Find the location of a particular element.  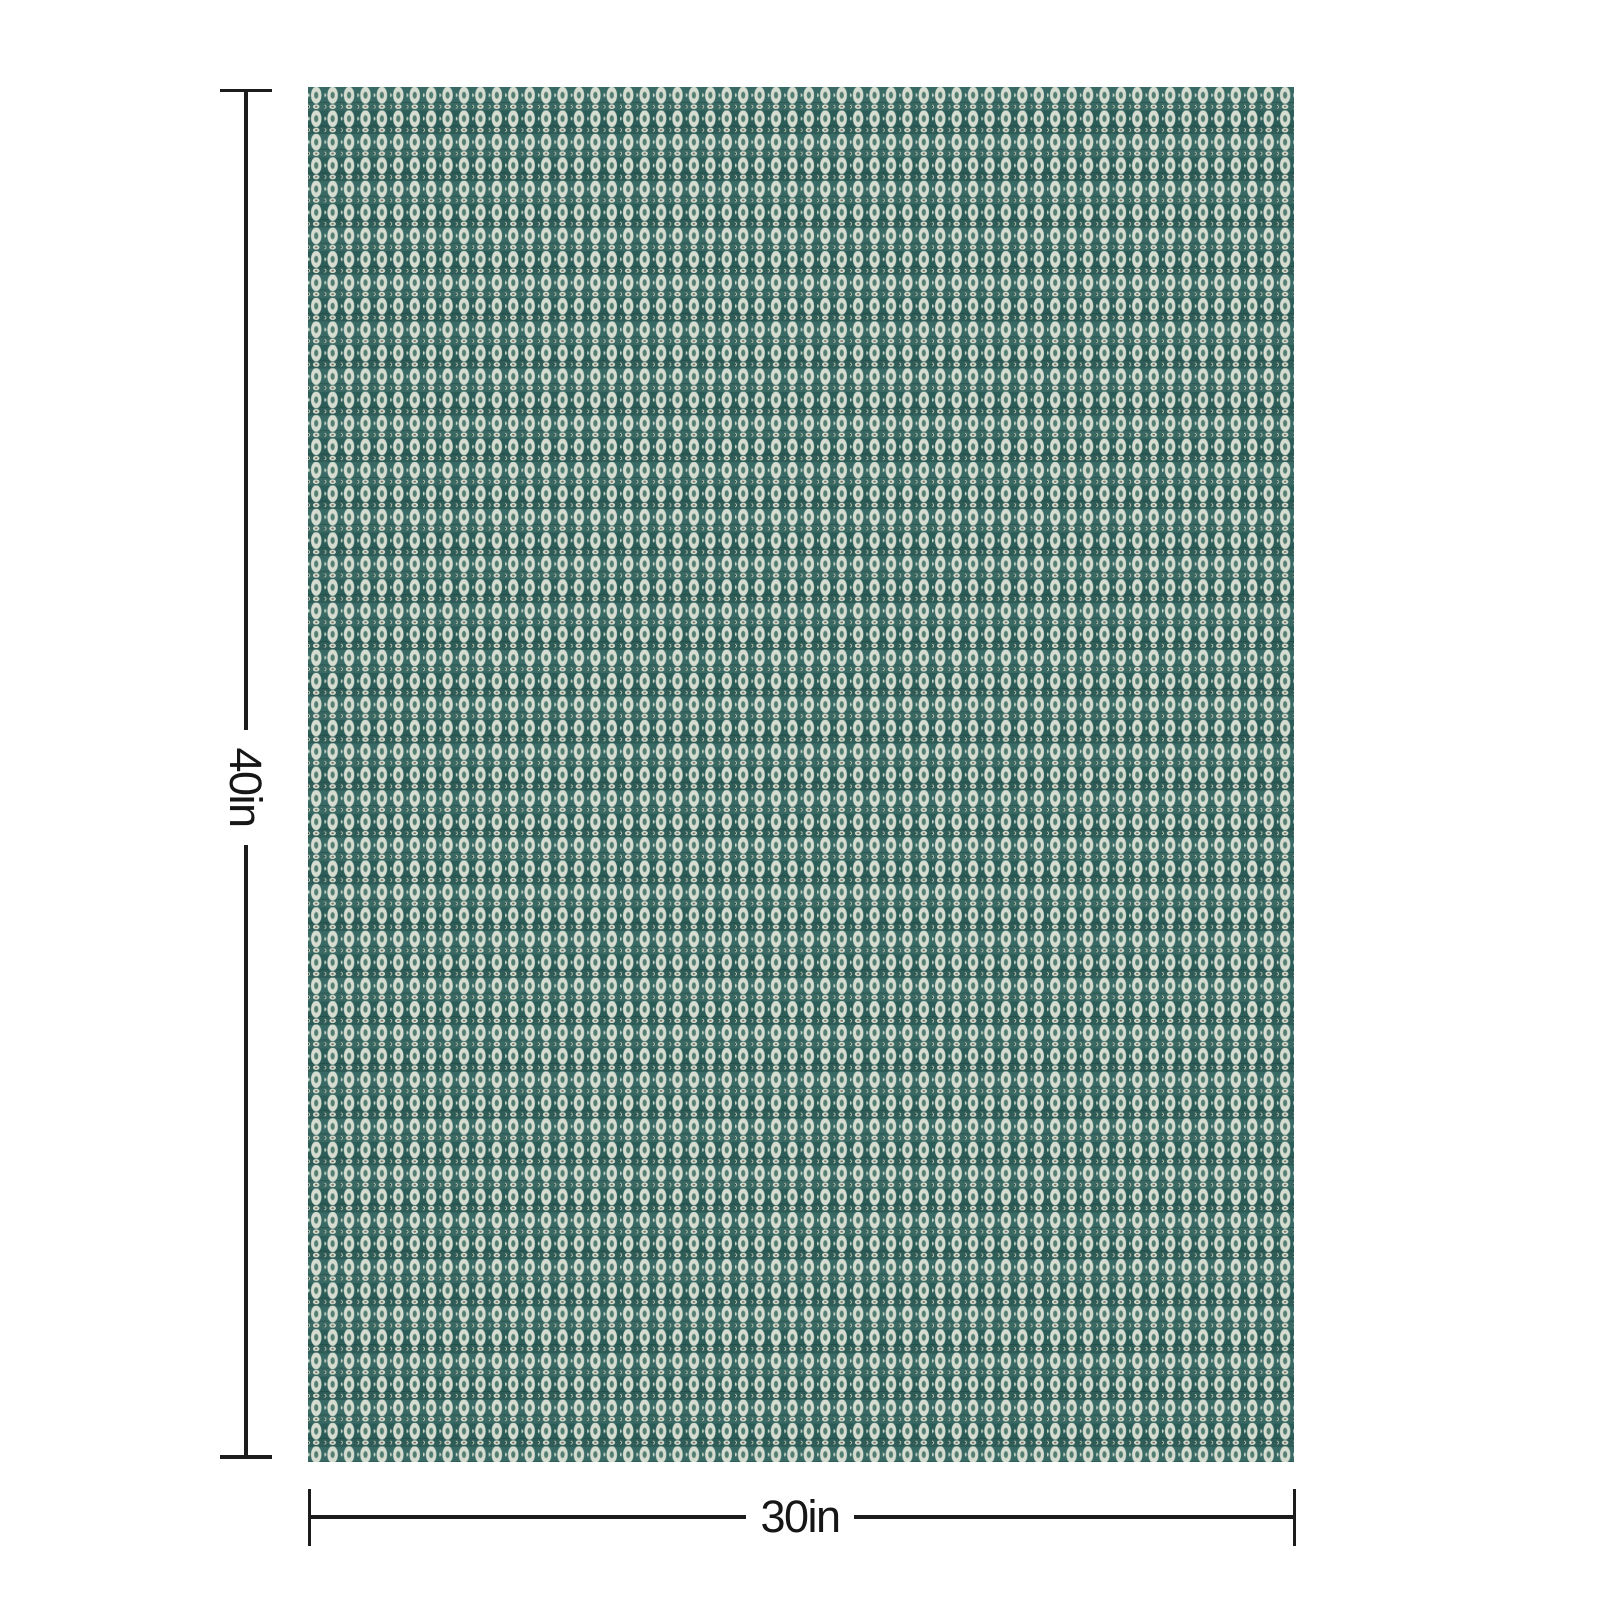

width-dimension-line-left is located at coordinates (527, 1517).